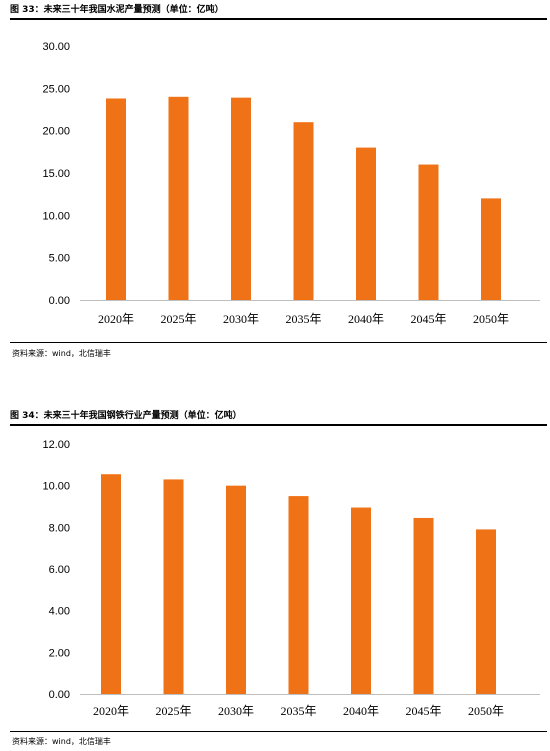 This screenshot has height=751, width=550. What do you see at coordinates (61, 353) in the screenshot?
I see `figure-33-source: 资料来源：wind，北信瑞丰` at bounding box center [61, 353].